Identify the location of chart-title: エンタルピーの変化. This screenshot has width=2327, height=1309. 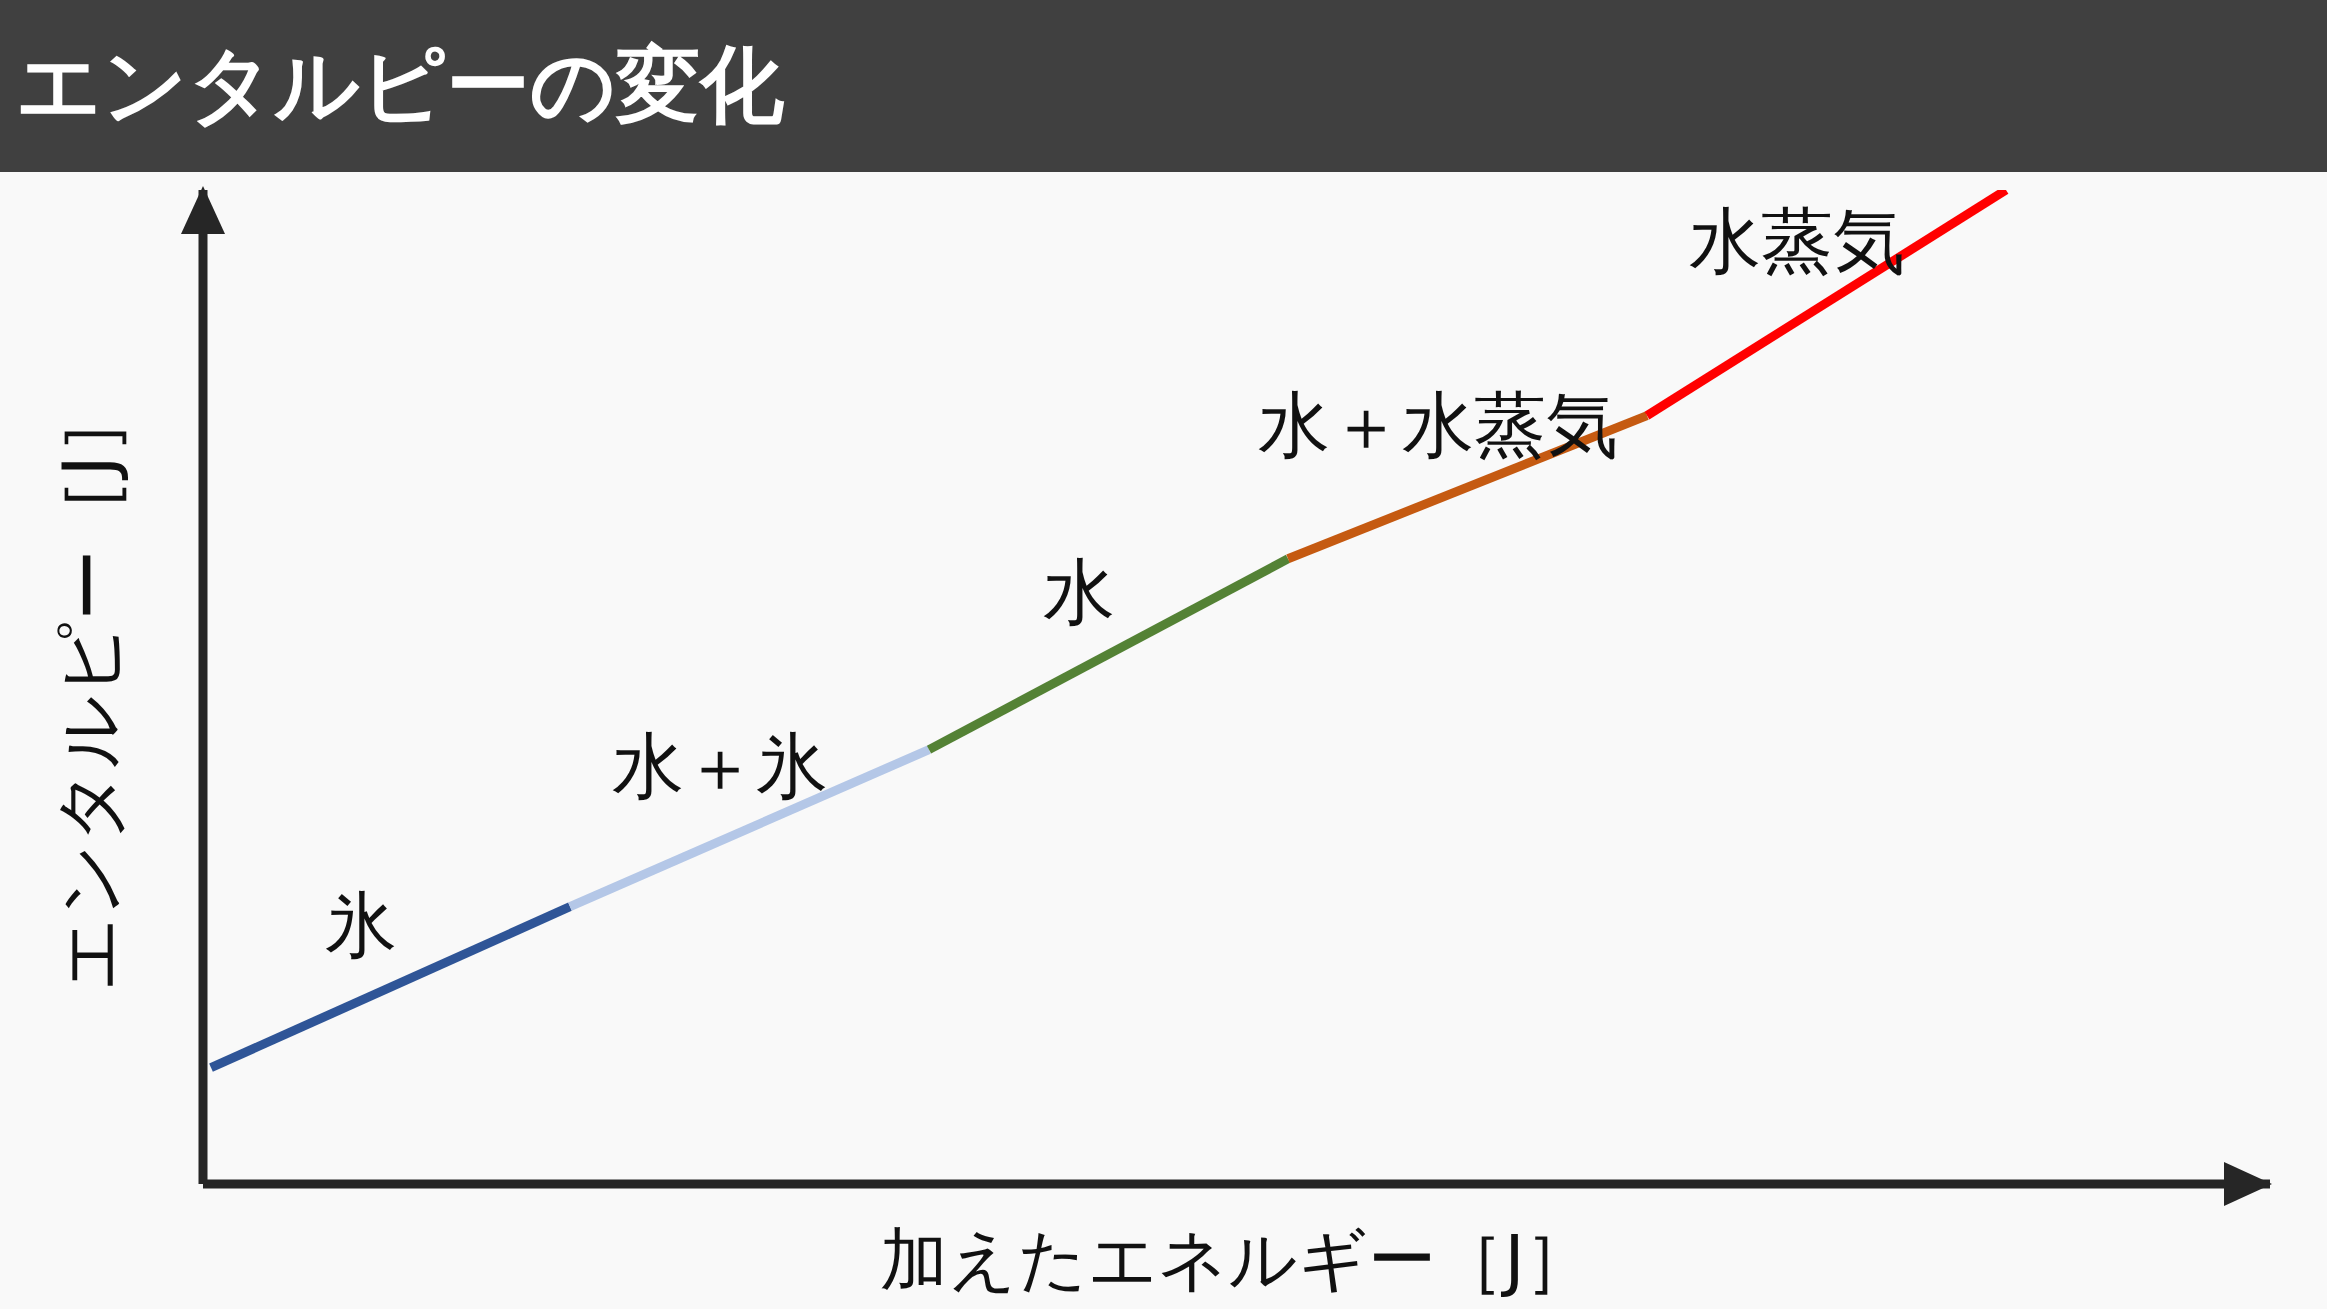
(1163, 86).